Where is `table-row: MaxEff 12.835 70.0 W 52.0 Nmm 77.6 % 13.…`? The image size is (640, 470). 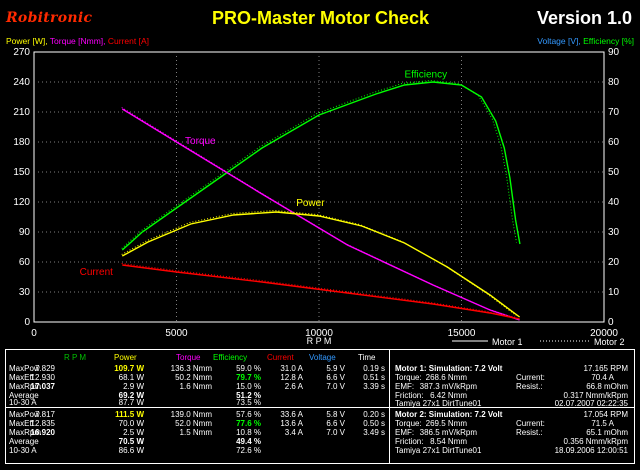 table-row: MaxEff 12.835 70.0 W 52.0 Nmm 77.6 % 13.… is located at coordinates (197, 423).